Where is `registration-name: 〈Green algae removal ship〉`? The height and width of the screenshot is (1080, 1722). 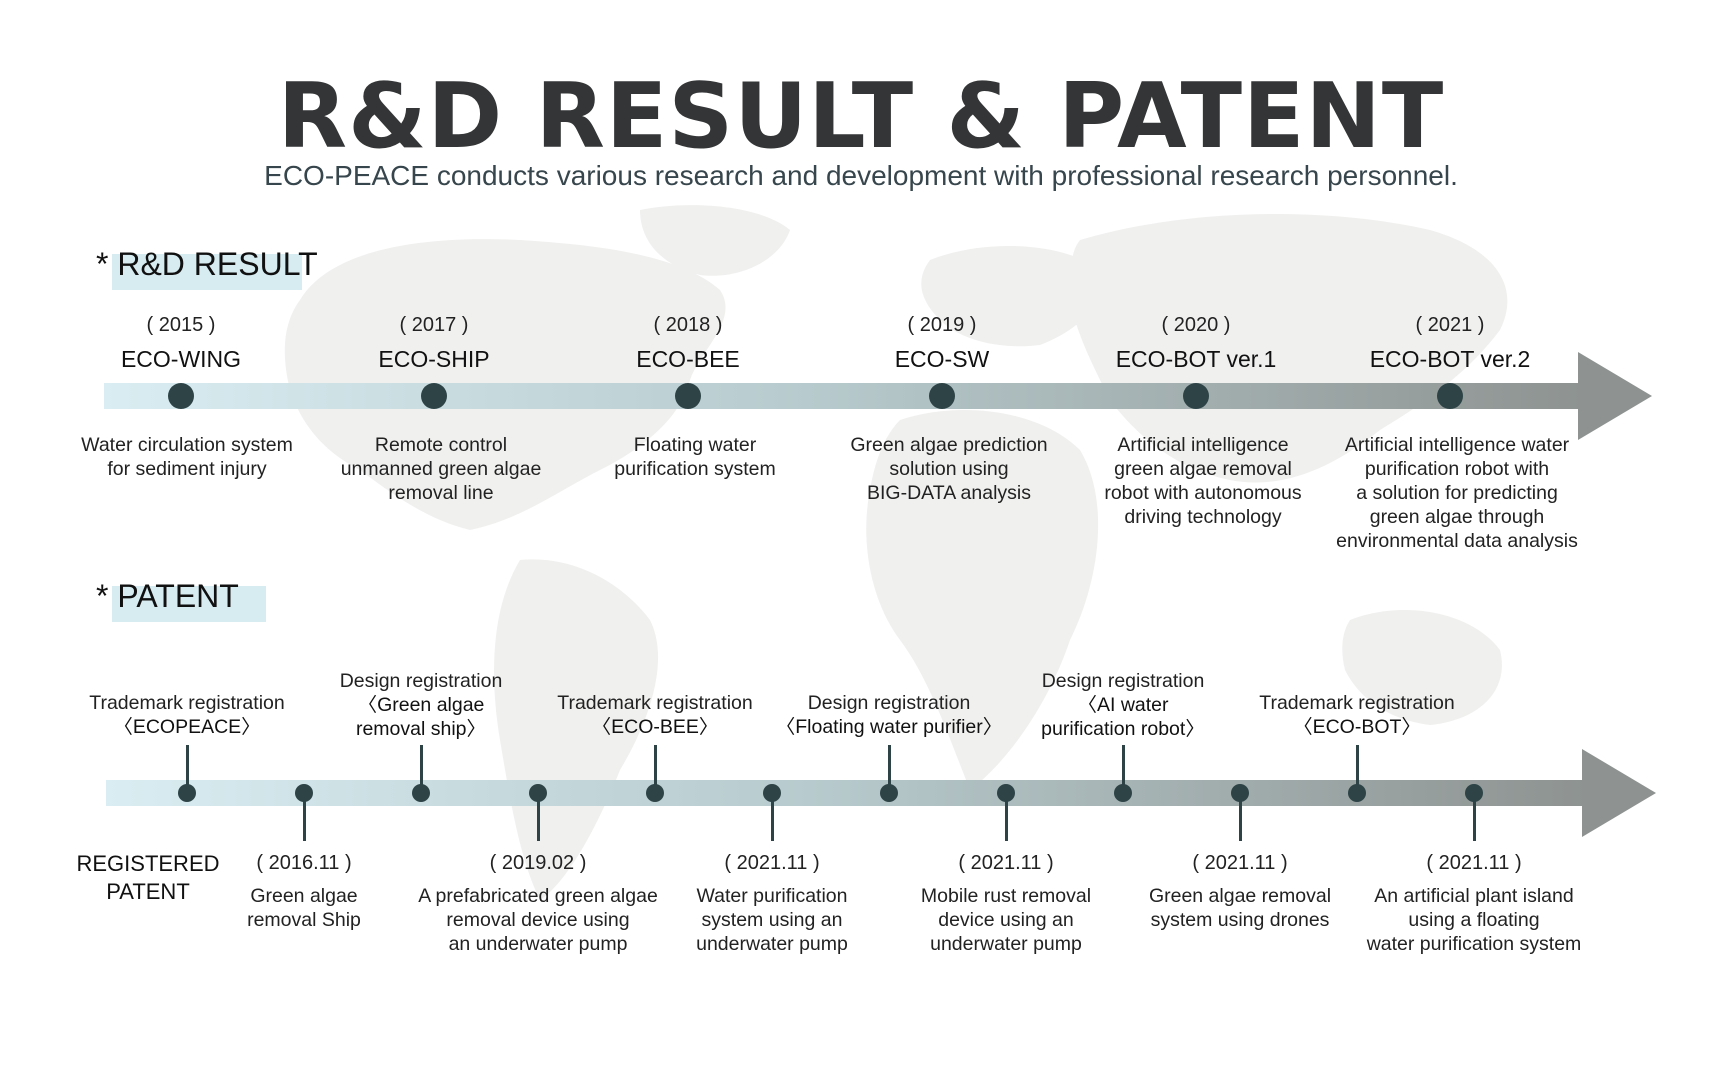
registration-name: 〈Green algae removal ship〉 is located at coordinates (421, 717).